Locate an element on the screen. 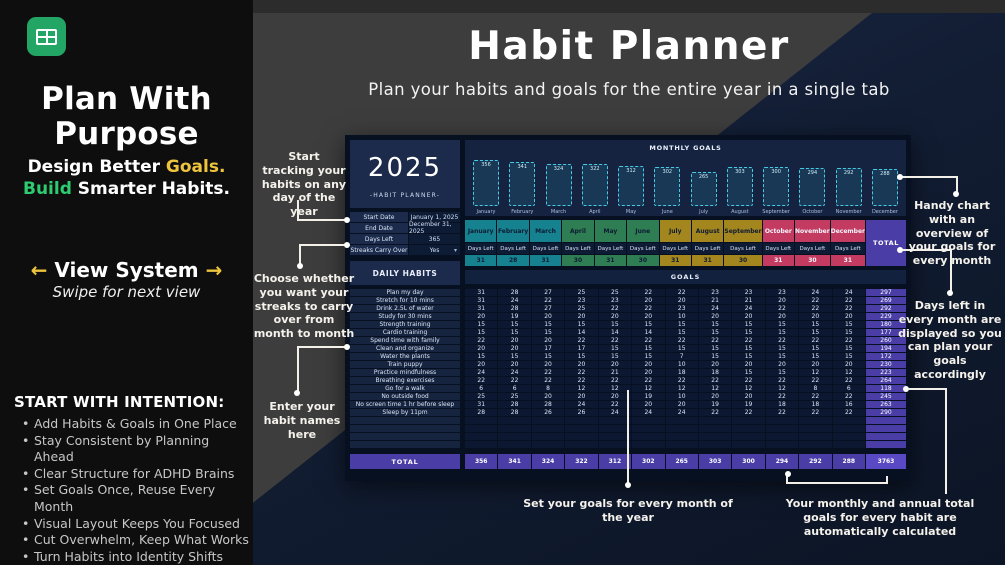 This screenshot has height=565, width=1005. goal-cell: 14 is located at coordinates (615, 332).